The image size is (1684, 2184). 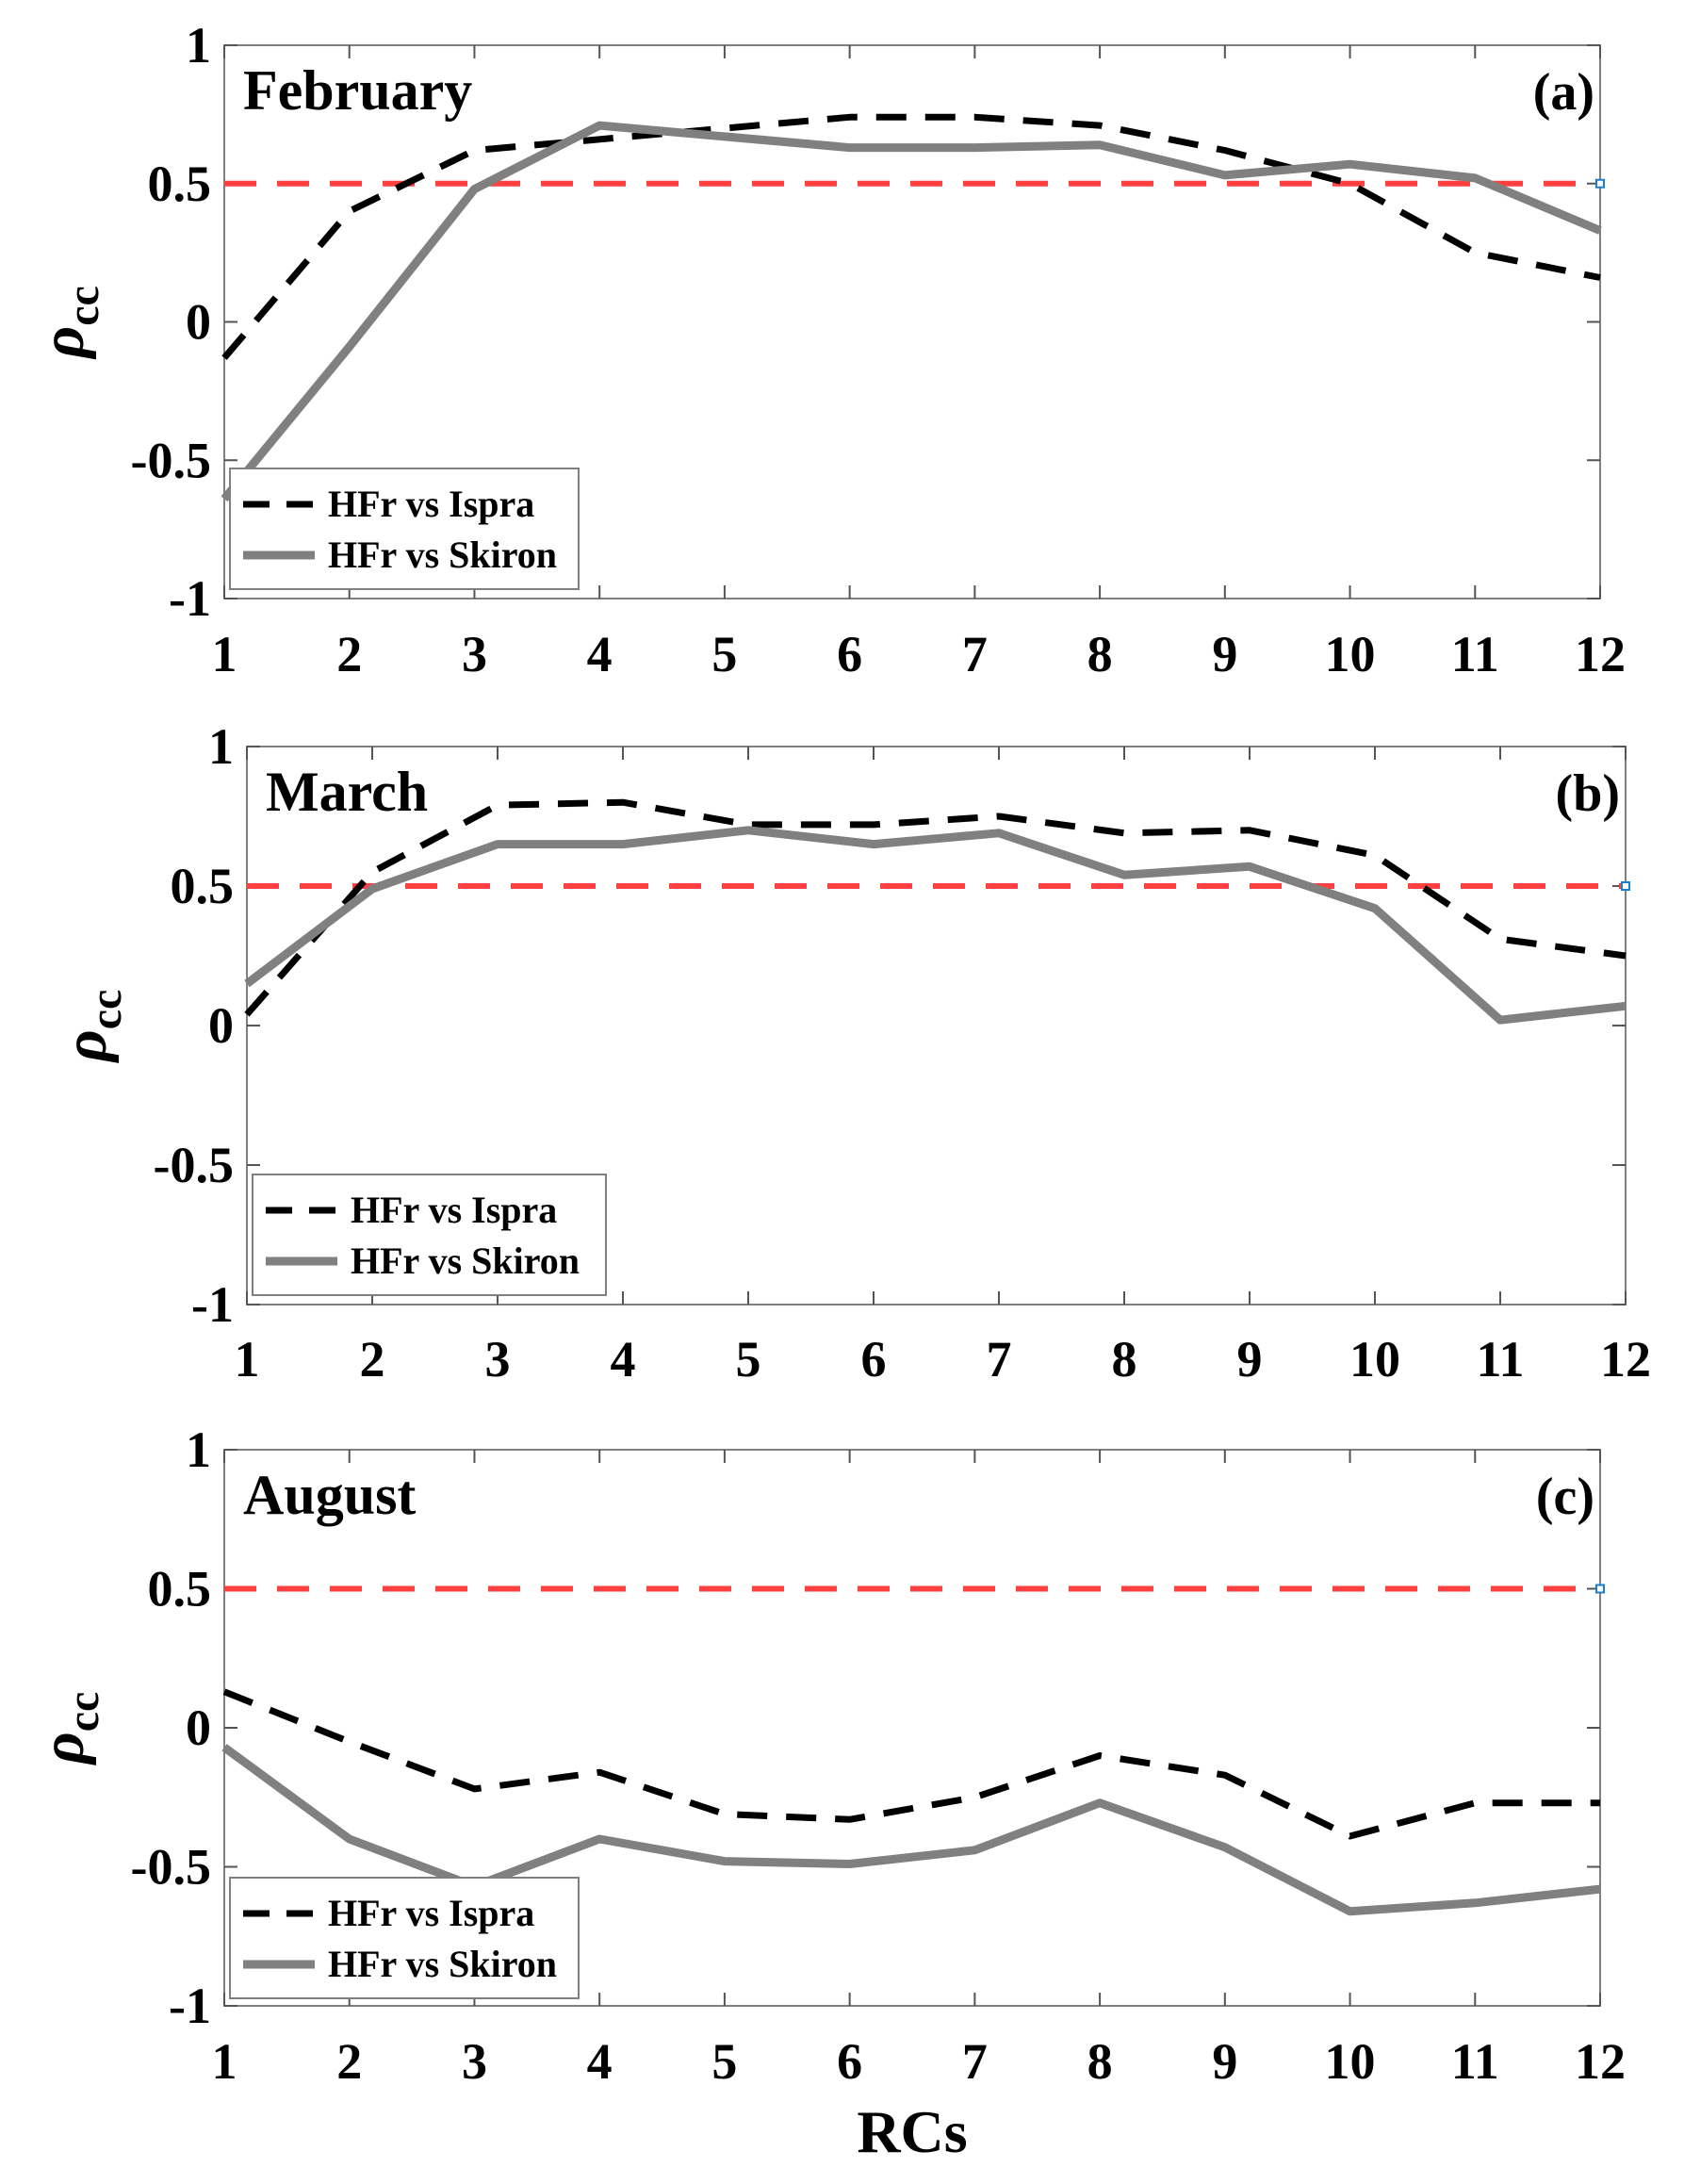 What do you see at coordinates (347, 792) in the screenshot?
I see `month-label: March` at bounding box center [347, 792].